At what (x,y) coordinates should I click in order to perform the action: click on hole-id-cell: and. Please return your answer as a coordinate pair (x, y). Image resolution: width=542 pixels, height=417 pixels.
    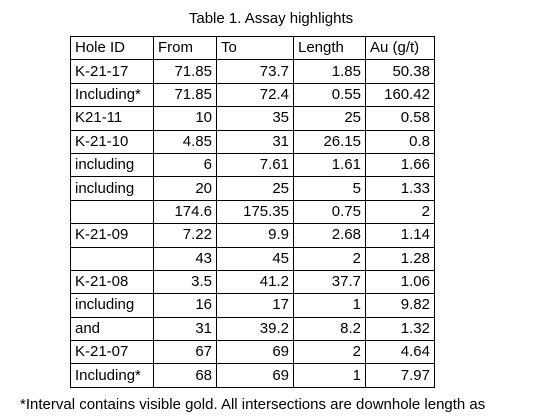
    Looking at the image, I should click on (112, 329).